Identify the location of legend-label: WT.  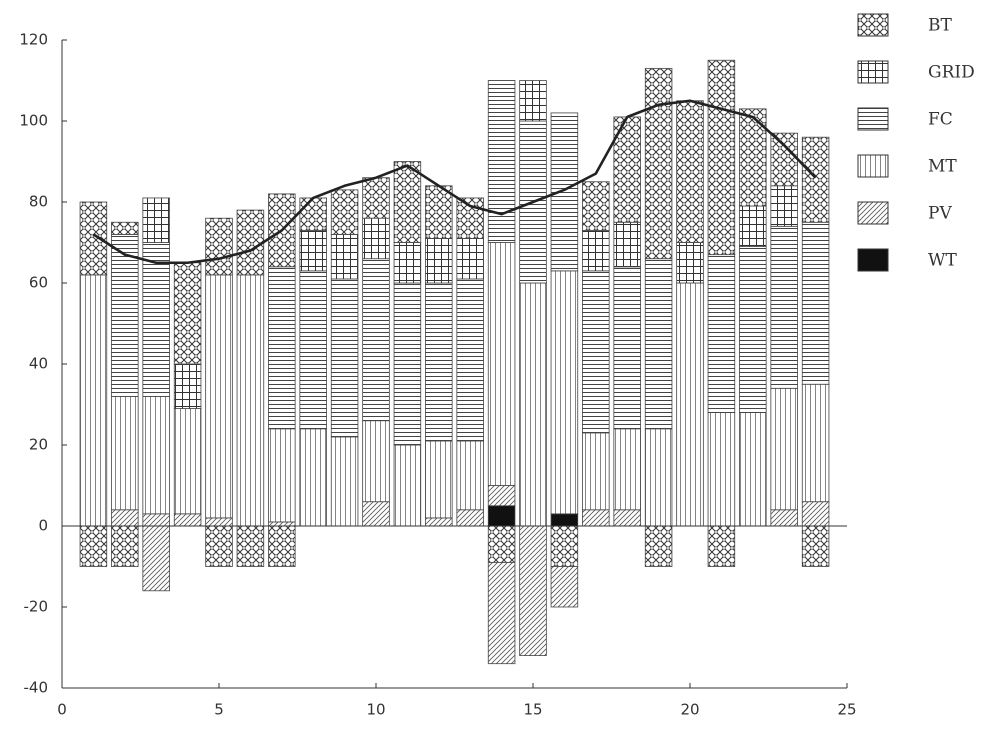
(942, 261).